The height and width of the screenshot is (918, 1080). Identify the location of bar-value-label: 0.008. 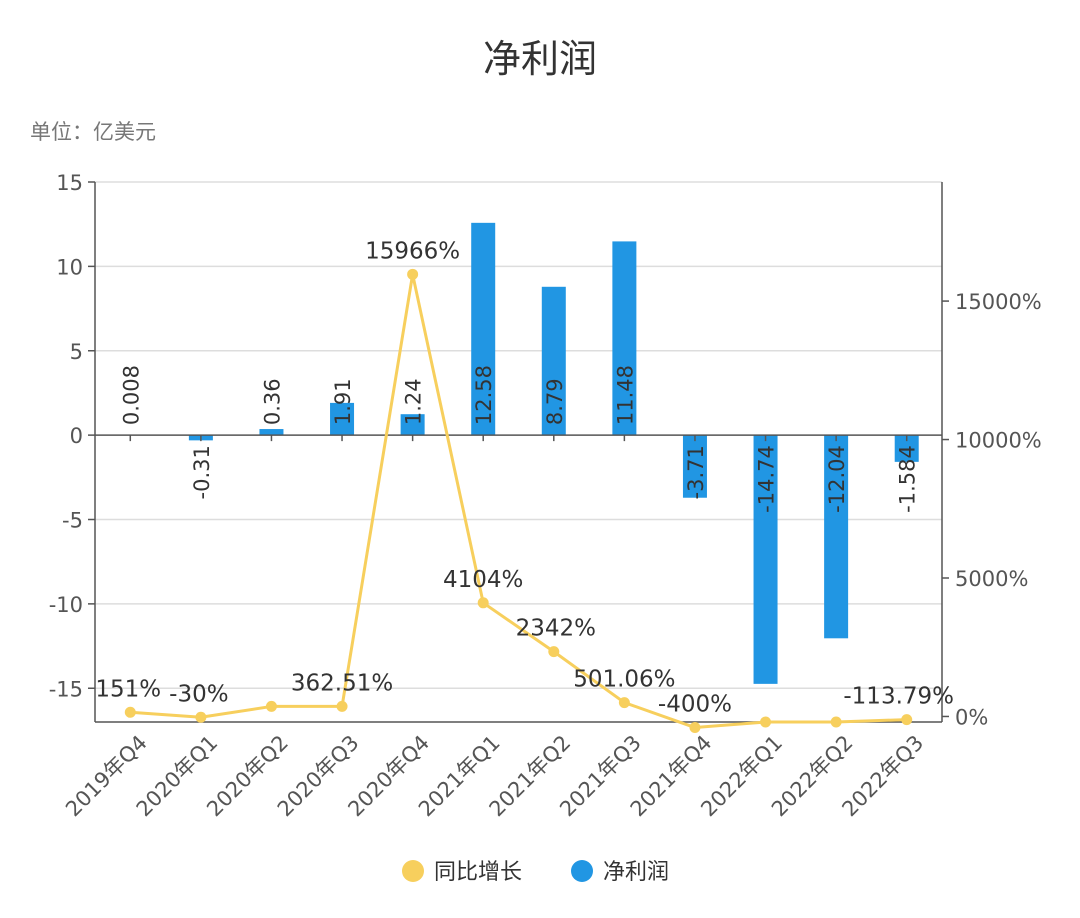
(131, 395).